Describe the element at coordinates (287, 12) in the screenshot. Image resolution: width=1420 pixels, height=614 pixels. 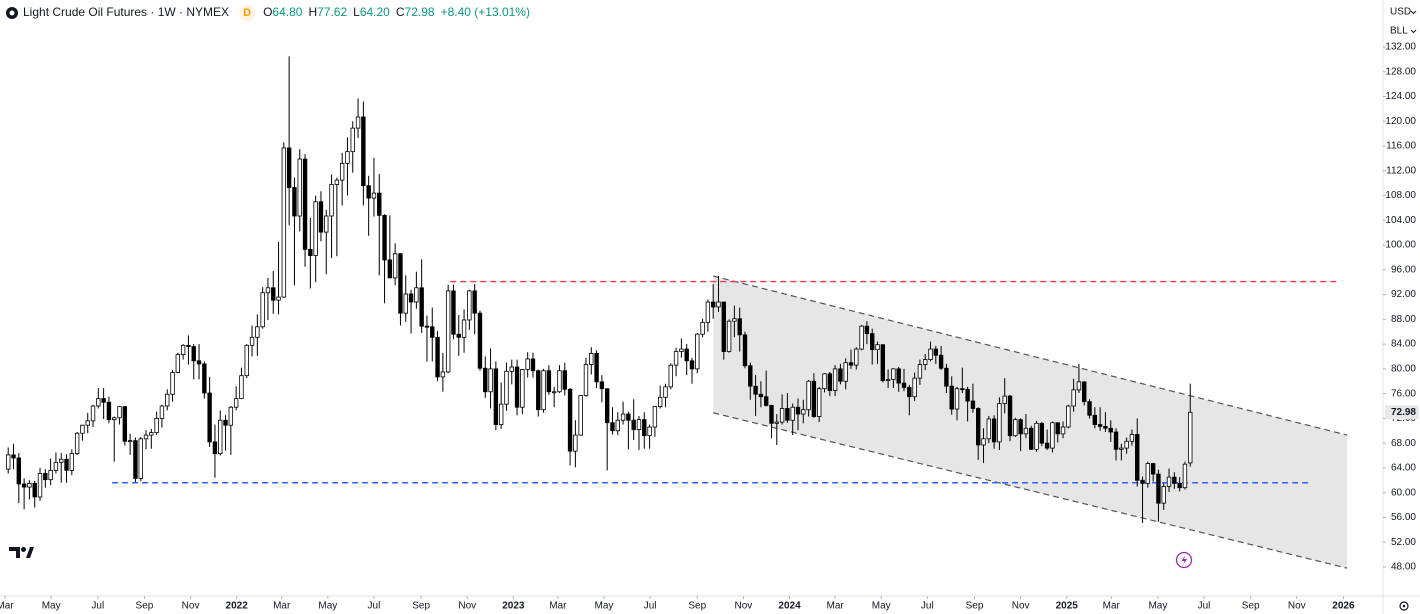
I see `ohlc-value: 64.80` at that location.